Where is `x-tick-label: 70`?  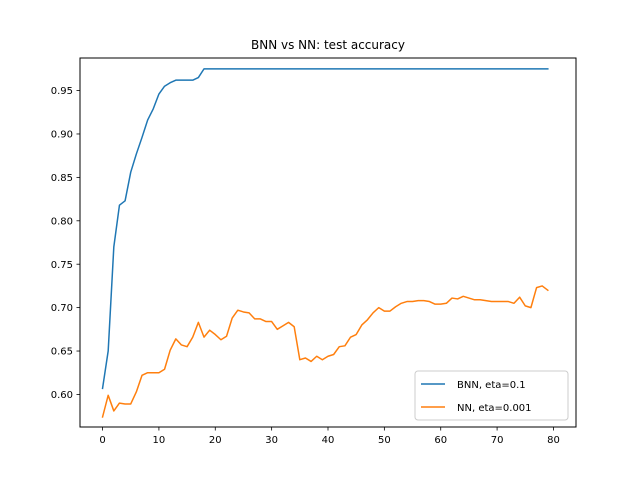 x-tick-label: 70 is located at coordinates (497, 440).